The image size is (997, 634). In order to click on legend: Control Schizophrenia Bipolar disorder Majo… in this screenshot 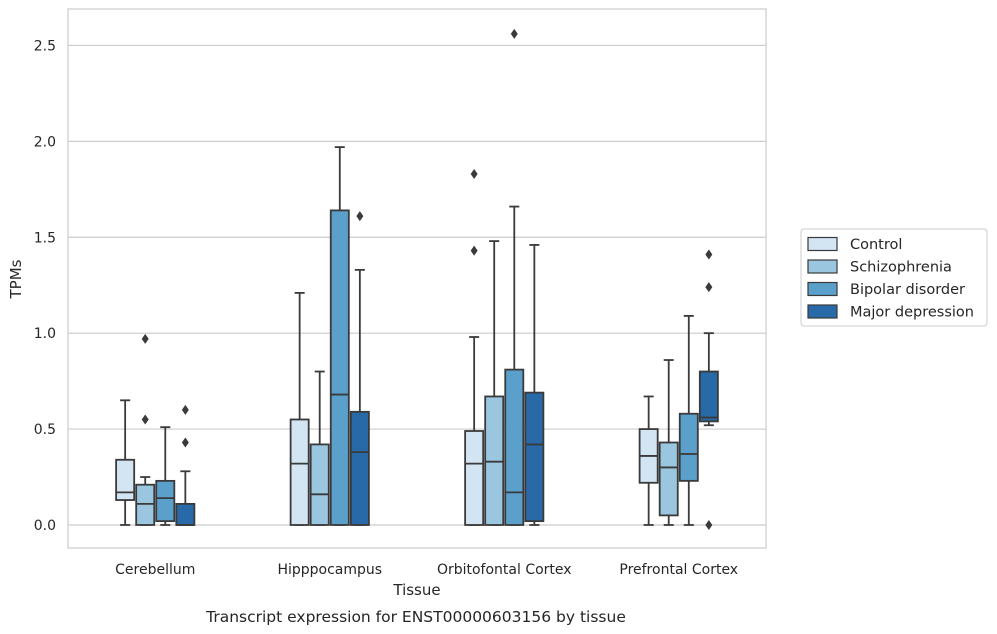, I will do `click(894, 277)`.